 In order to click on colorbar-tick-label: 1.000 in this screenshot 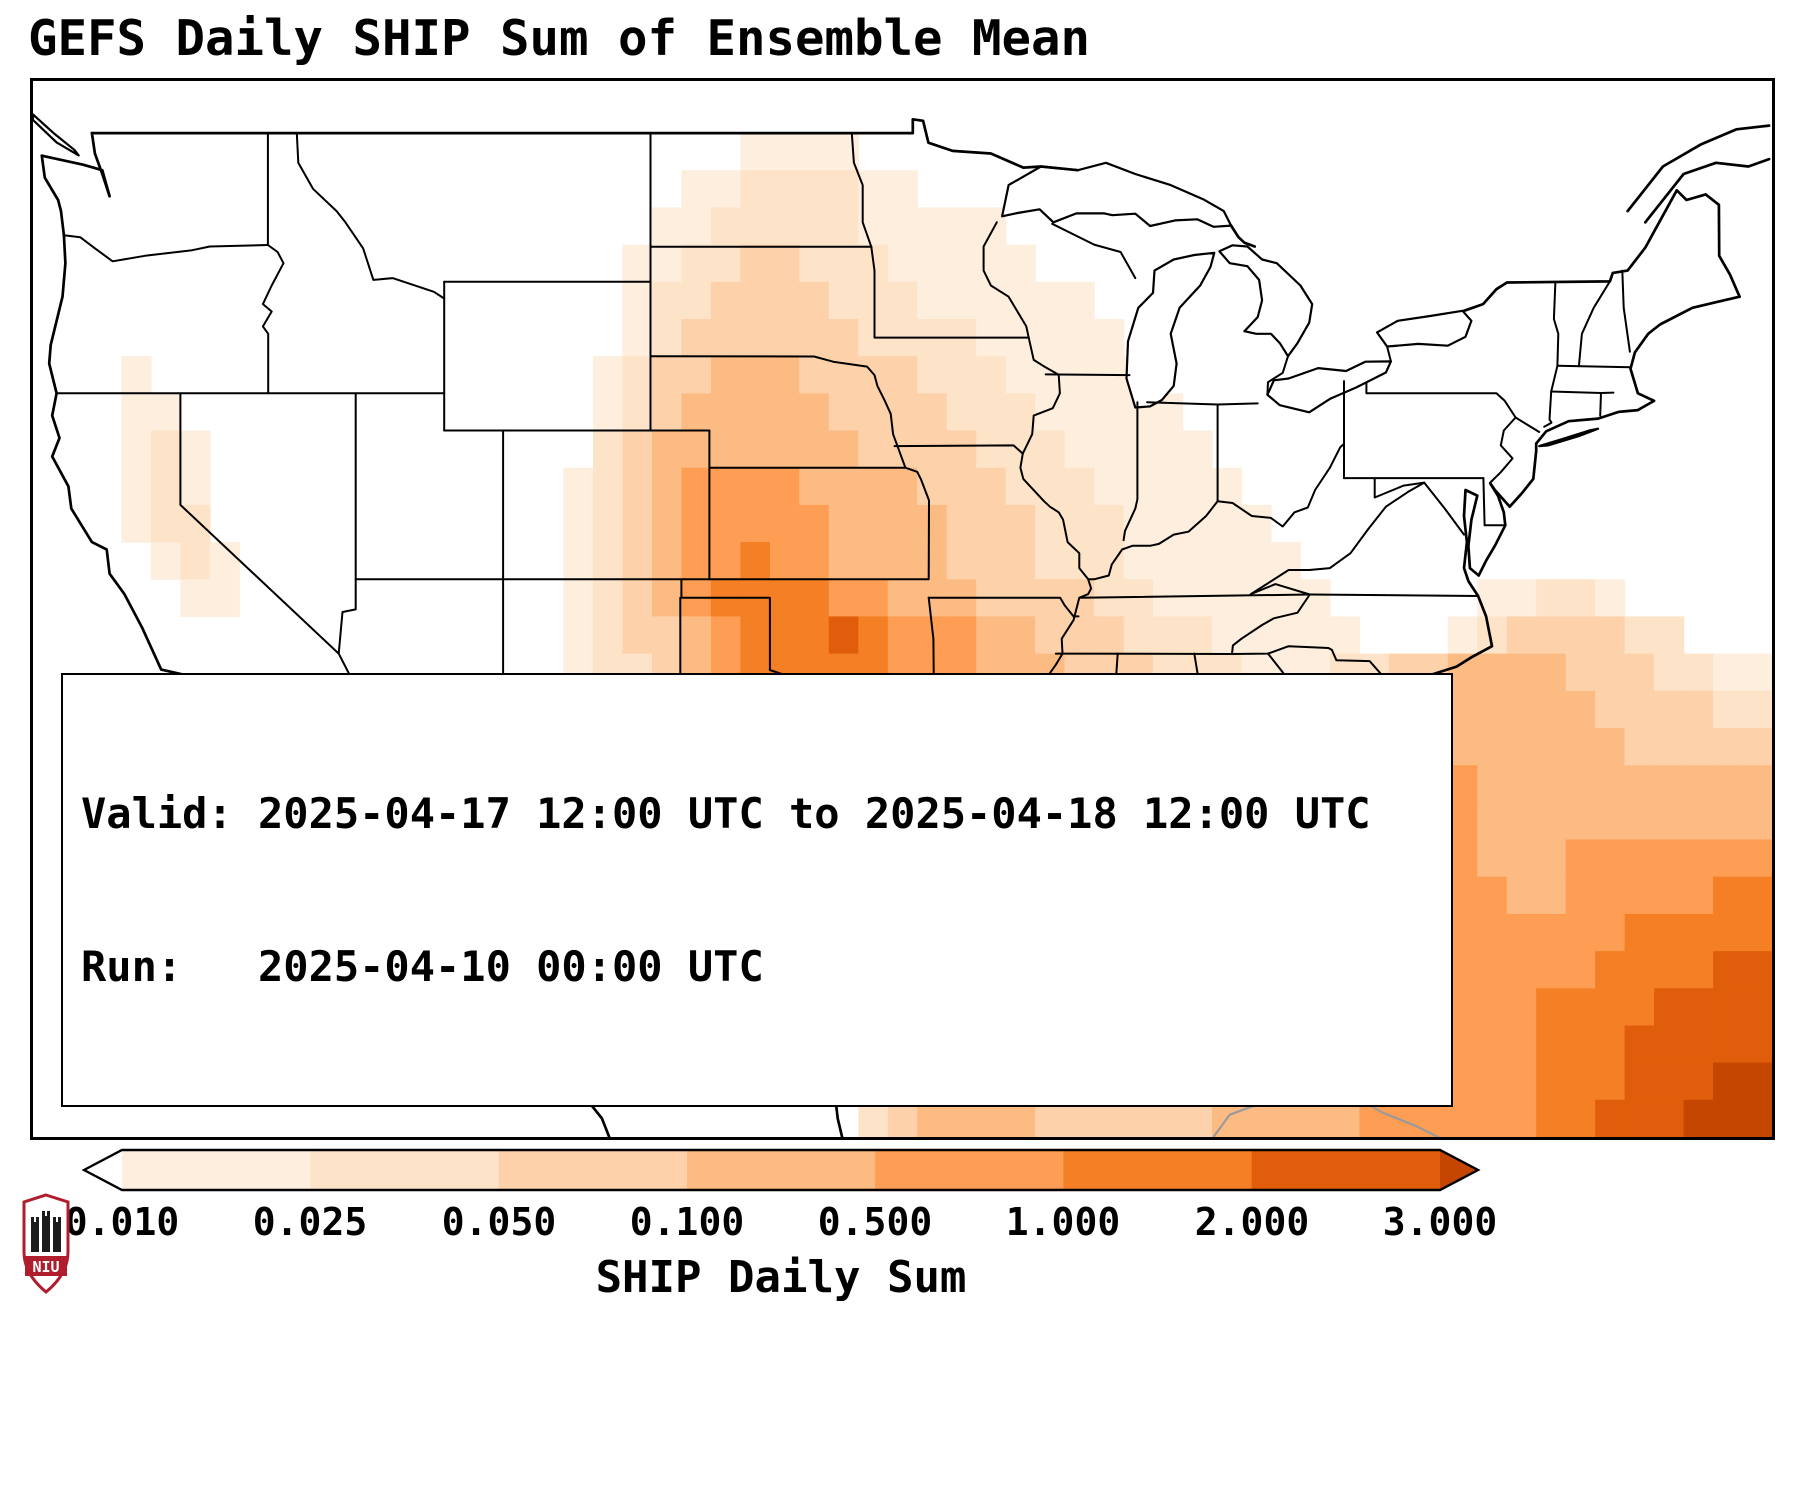, I will do `click(1063, 1222)`.